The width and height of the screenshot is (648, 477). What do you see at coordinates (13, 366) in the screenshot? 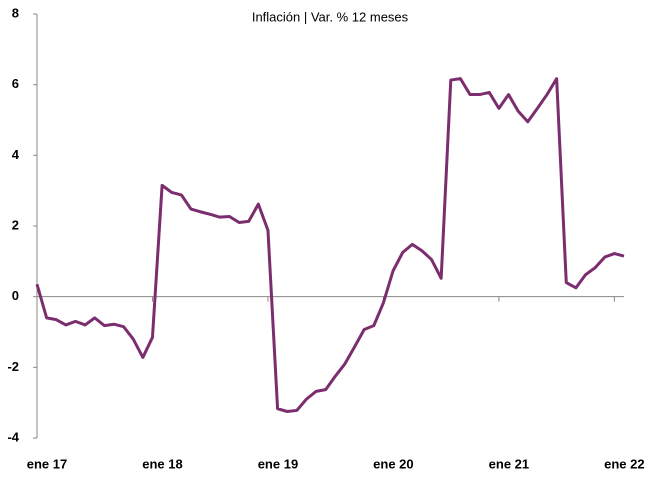
I see `y-tick-label: -2` at bounding box center [13, 366].